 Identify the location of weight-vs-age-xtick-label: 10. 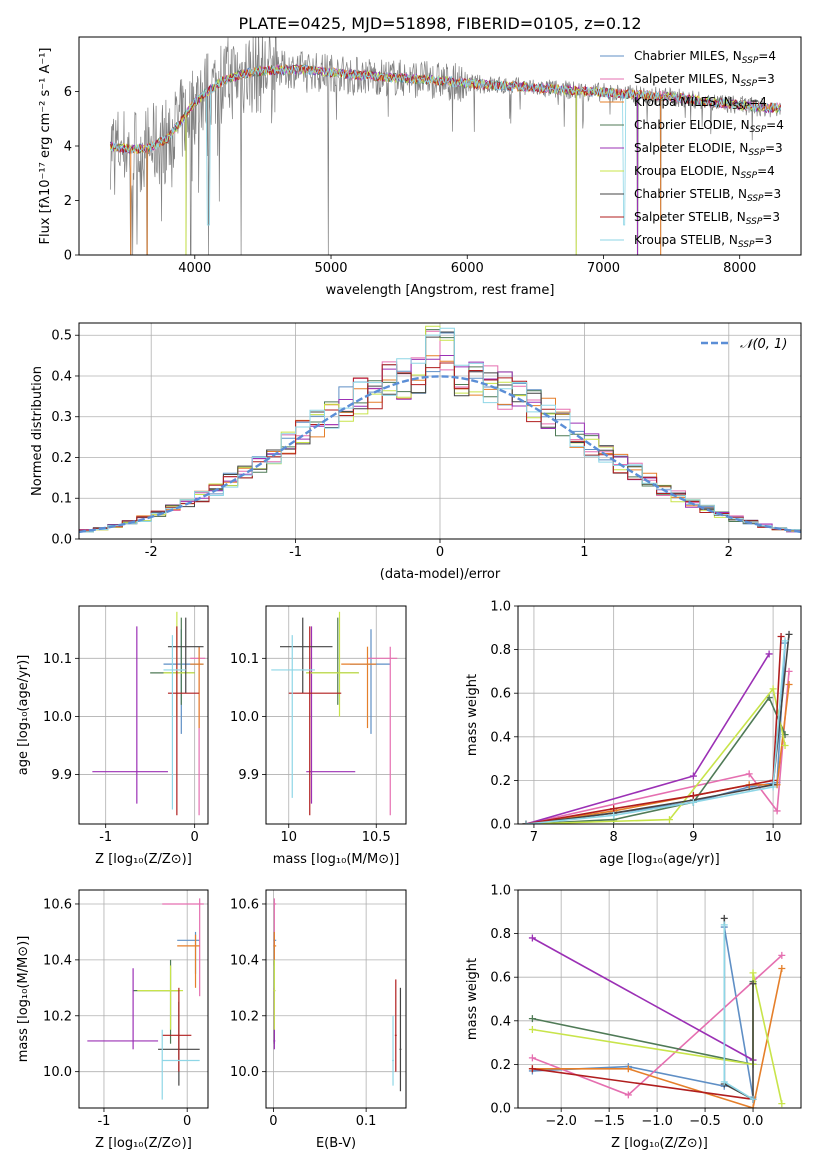
(773, 837).